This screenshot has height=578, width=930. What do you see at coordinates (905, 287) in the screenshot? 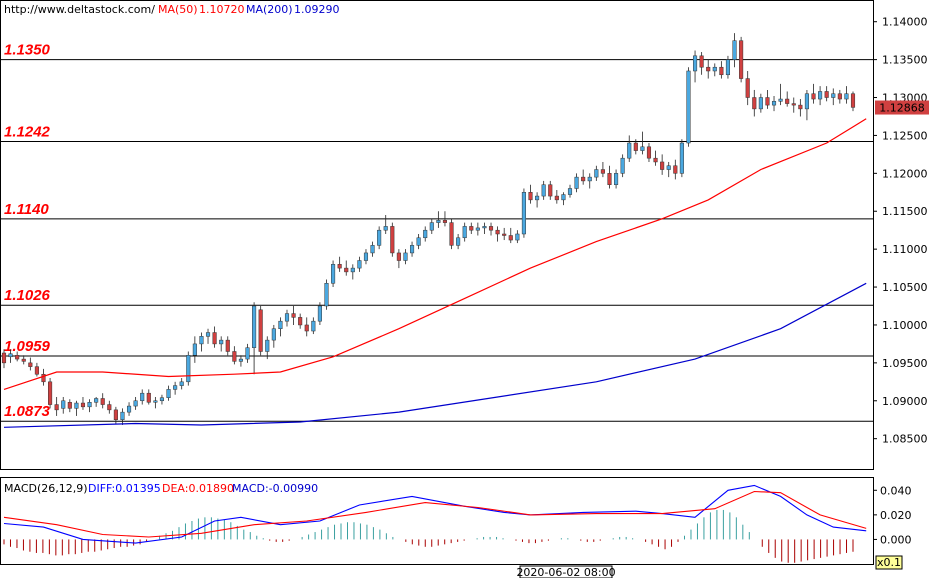
I see `price-tick-label: 1.10500` at bounding box center [905, 287].